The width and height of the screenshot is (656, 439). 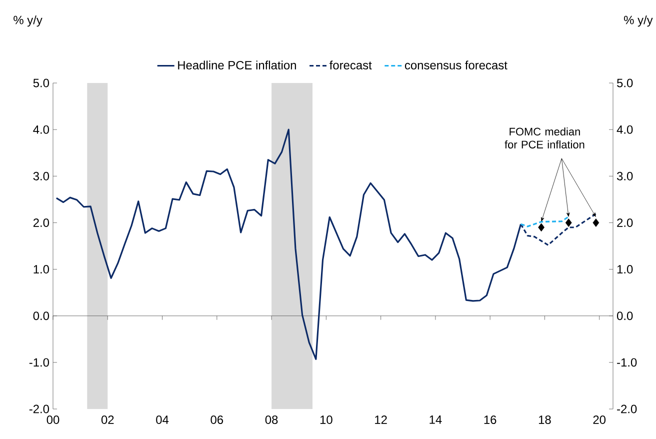 What do you see at coordinates (41, 222) in the screenshot?
I see `y-tick-label: 2.0` at bounding box center [41, 222].